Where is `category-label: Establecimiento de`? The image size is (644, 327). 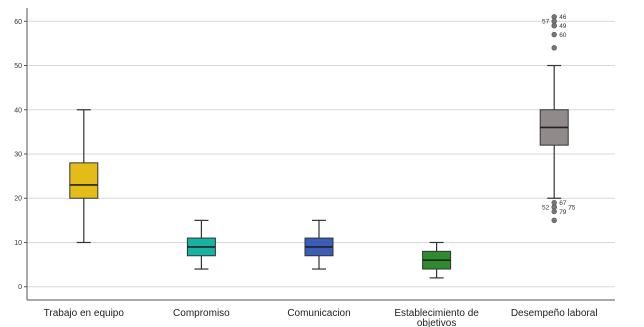
category-label: Establecimiento de is located at coordinates (436, 313).